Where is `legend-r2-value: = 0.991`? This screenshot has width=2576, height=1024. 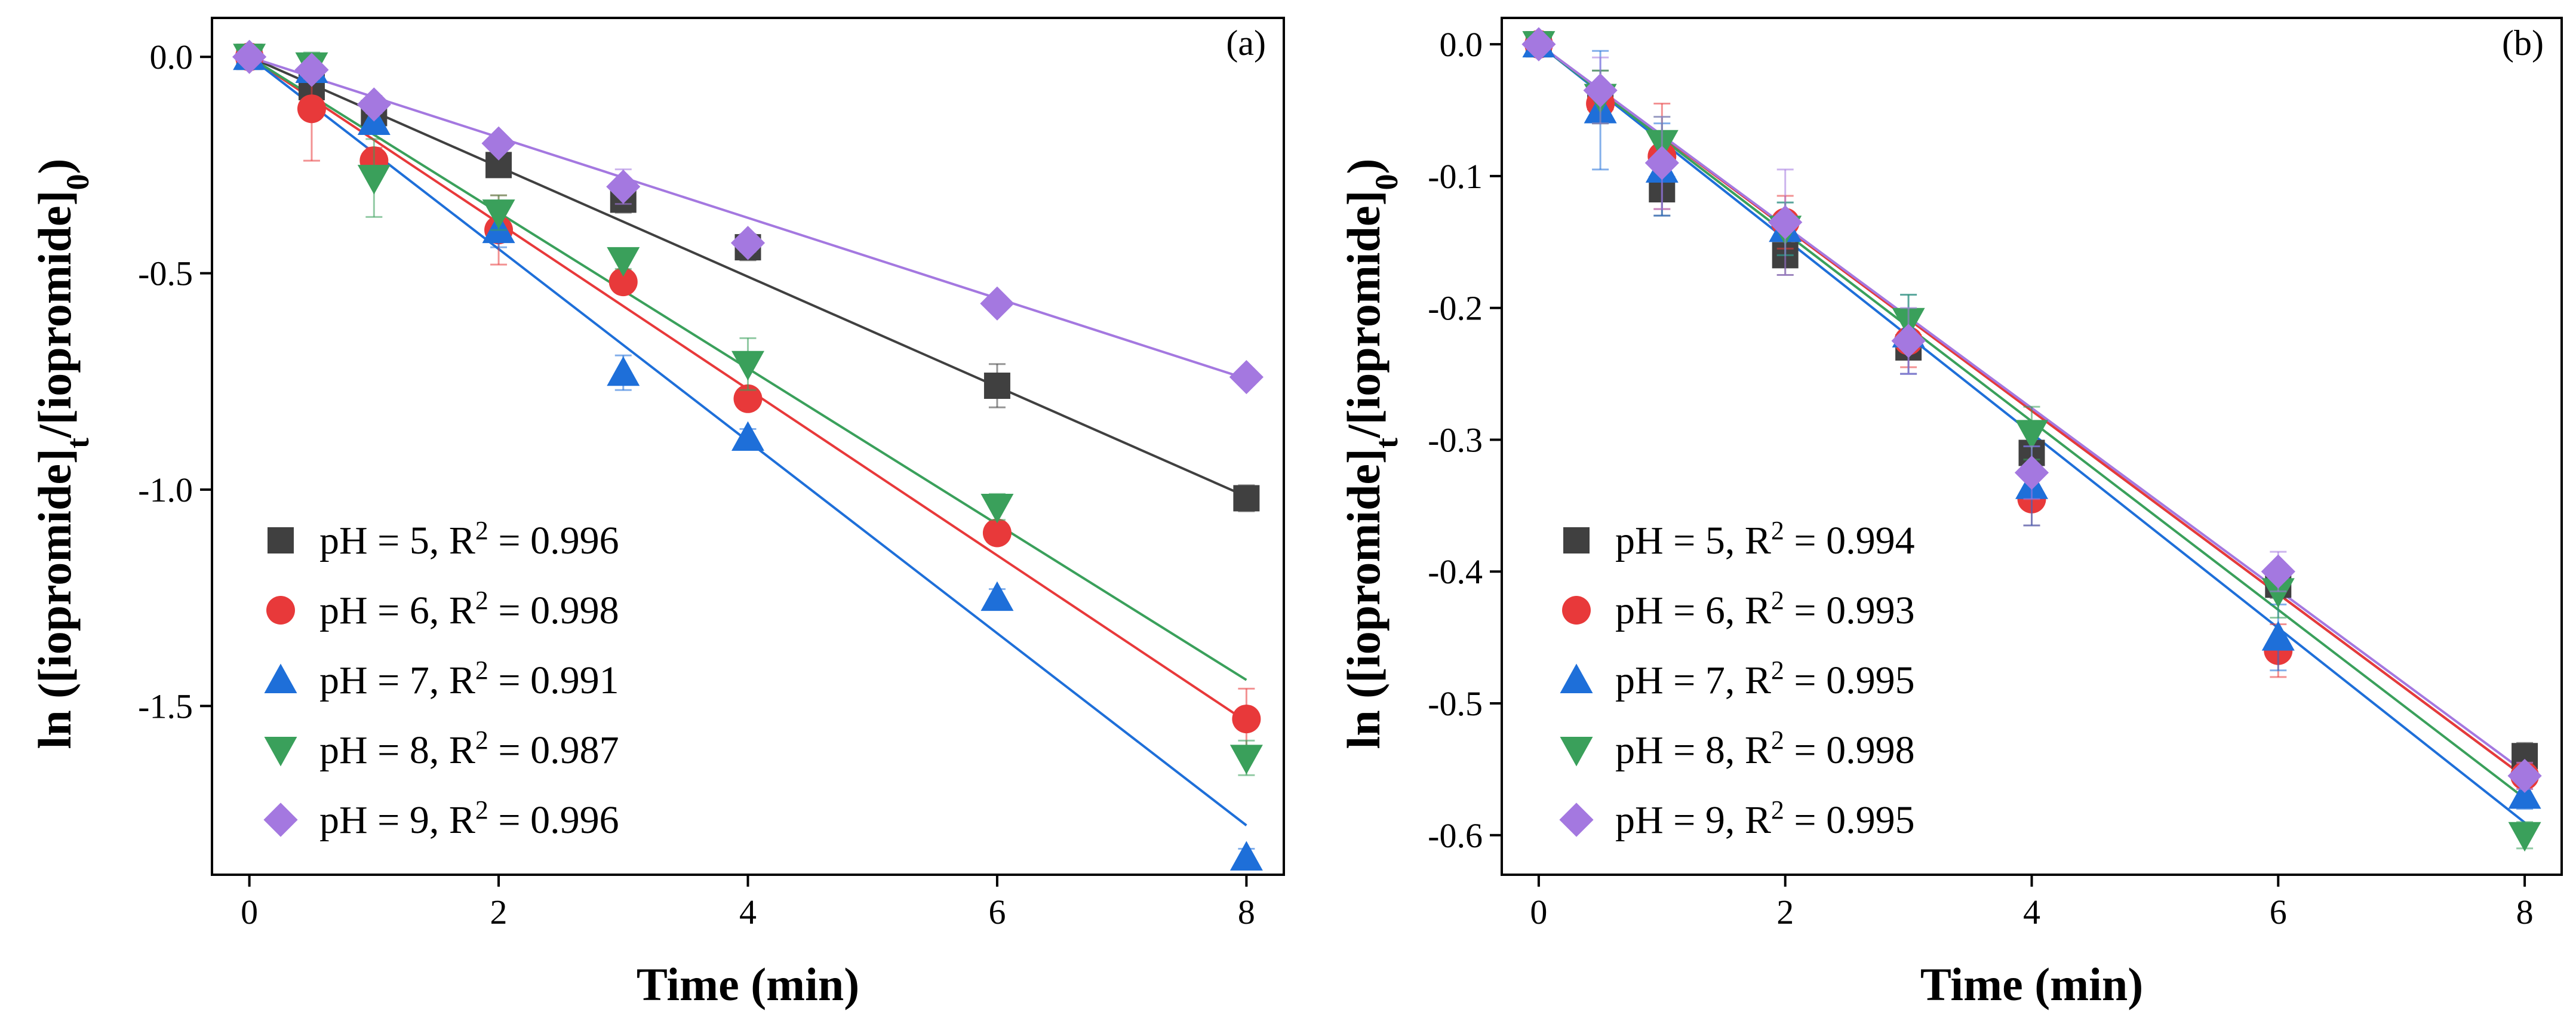 legend-r2-value: = 0.991 is located at coordinates (553, 680).